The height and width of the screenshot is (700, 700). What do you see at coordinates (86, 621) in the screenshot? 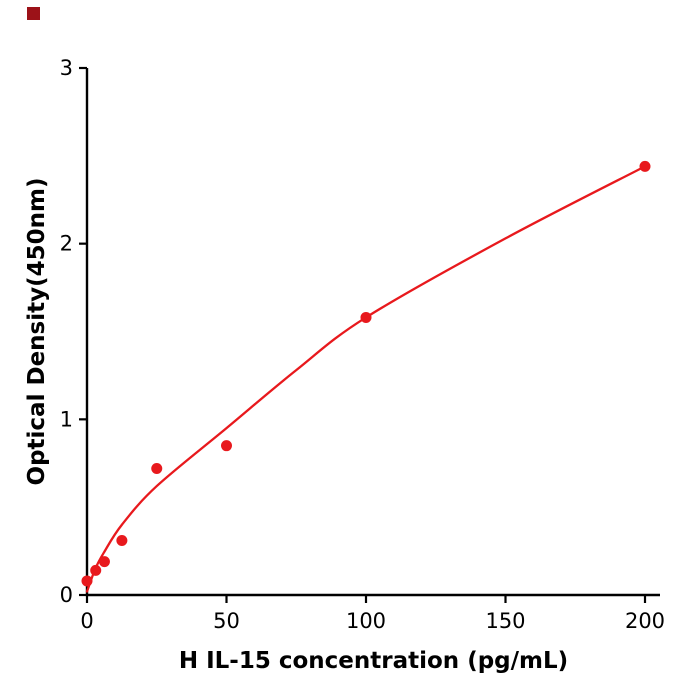
I see `x-tick-label: 0` at bounding box center [86, 621].